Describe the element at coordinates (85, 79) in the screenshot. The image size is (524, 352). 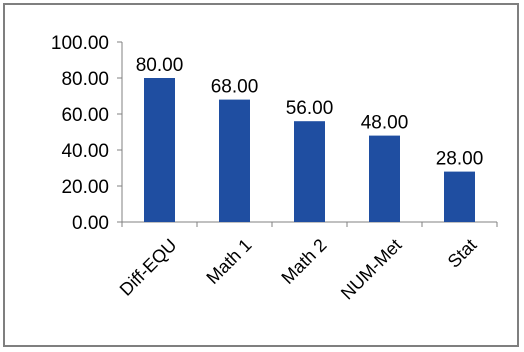
I see `y-tick-label: 80.00` at that location.